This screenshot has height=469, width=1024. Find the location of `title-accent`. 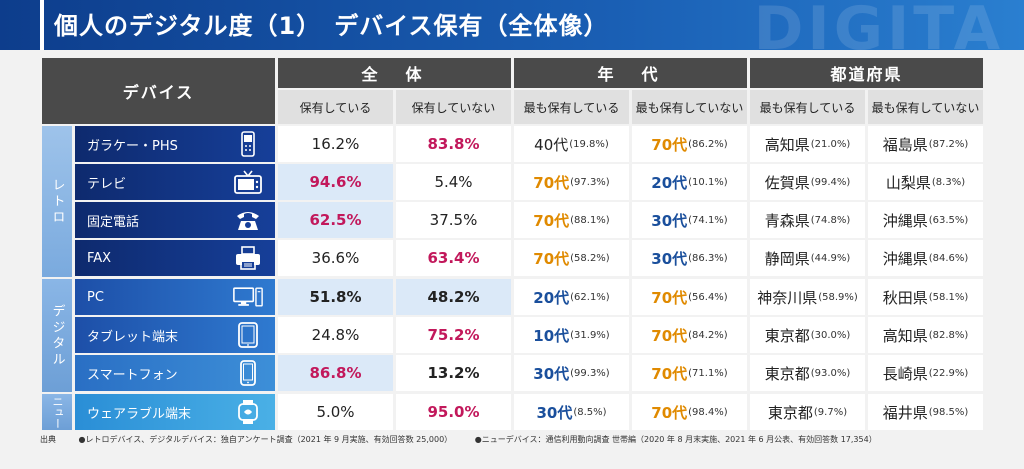

title-accent is located at coordinates (42, 25).